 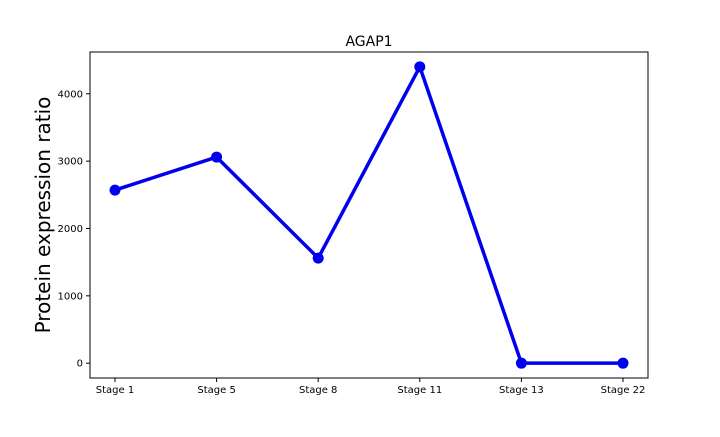 What do you see at coordinates (623, 390) in the screenshot?
I see `x-tick-label: Stage 22` at bounding box center [623, 390].